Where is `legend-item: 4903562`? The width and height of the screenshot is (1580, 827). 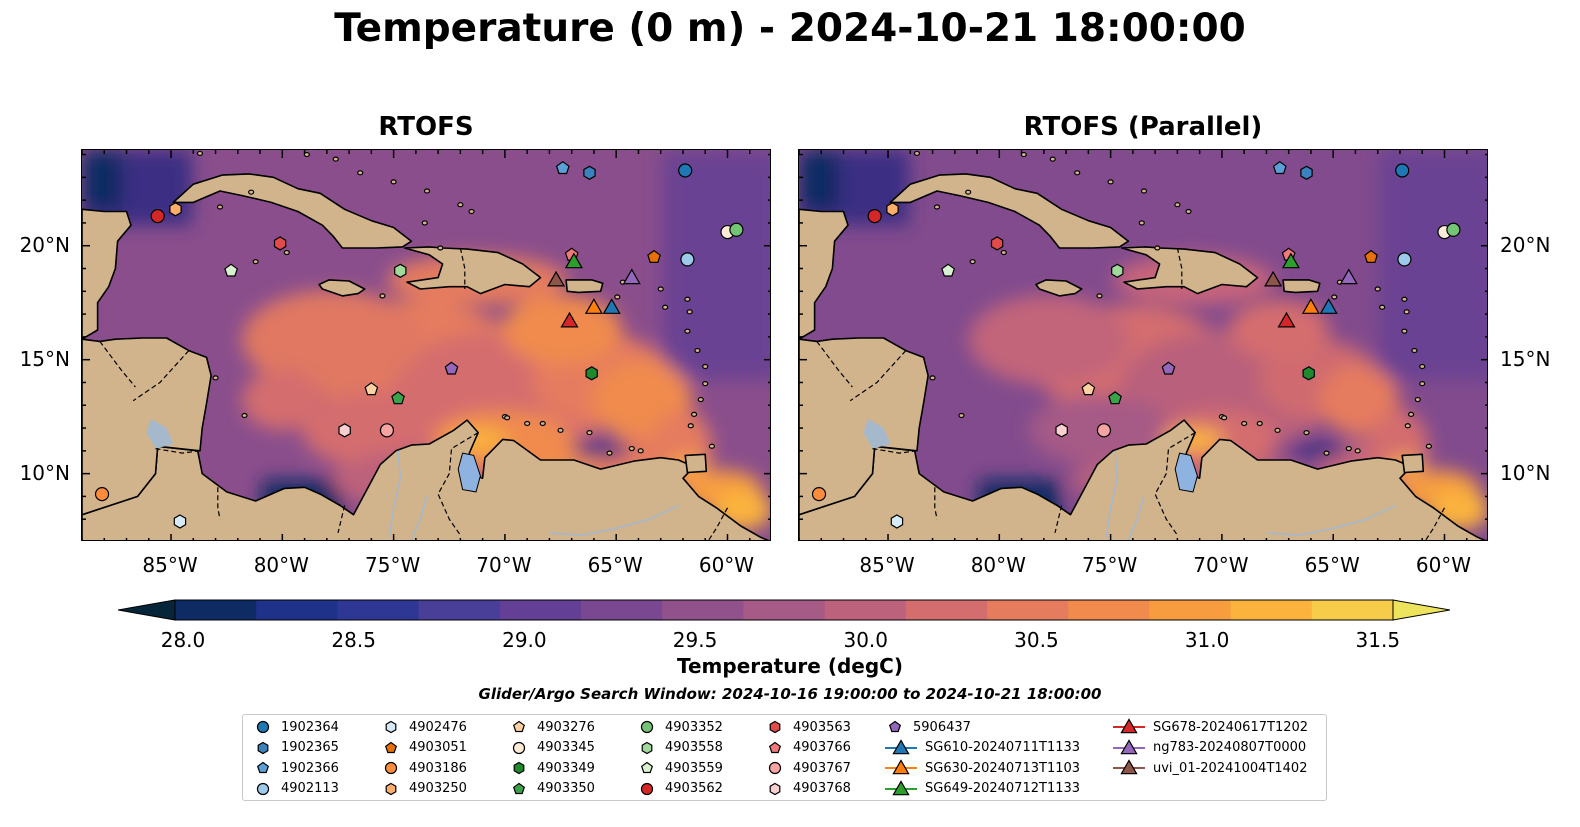
legend-item: 4903562 is located at coordinates (680, 789).